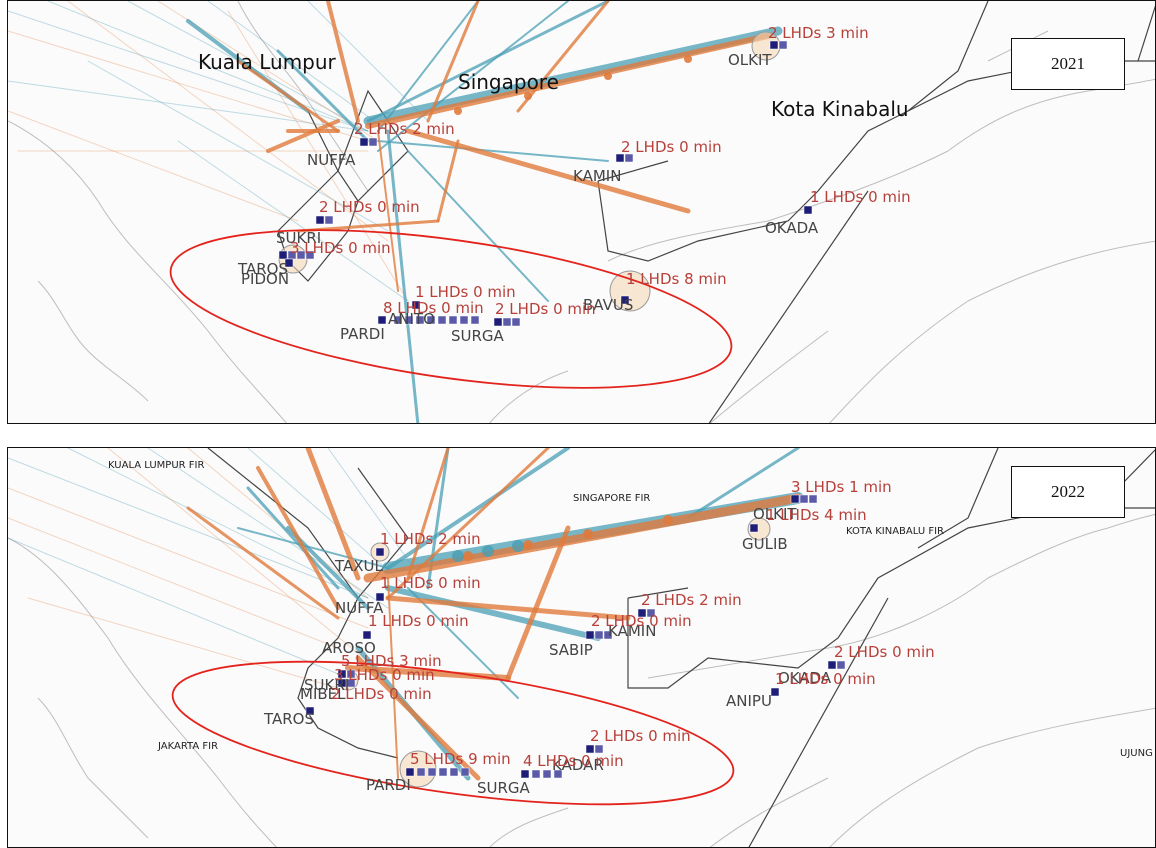  What do you see at coordinates (816, 515) in the screenshot?
I see `lhd-label: 1 LHDs 4 min` at bounding box center [816, 515].